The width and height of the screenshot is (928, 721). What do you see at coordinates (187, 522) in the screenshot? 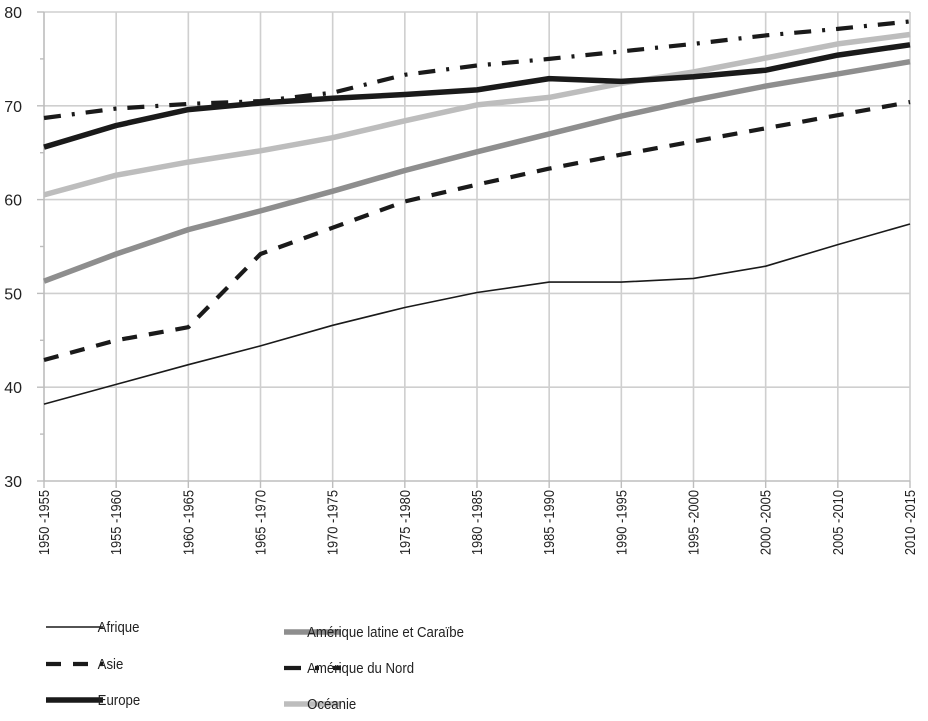
I see `x-tick-label: 1960 -1965` at bounding box center [187, 522].